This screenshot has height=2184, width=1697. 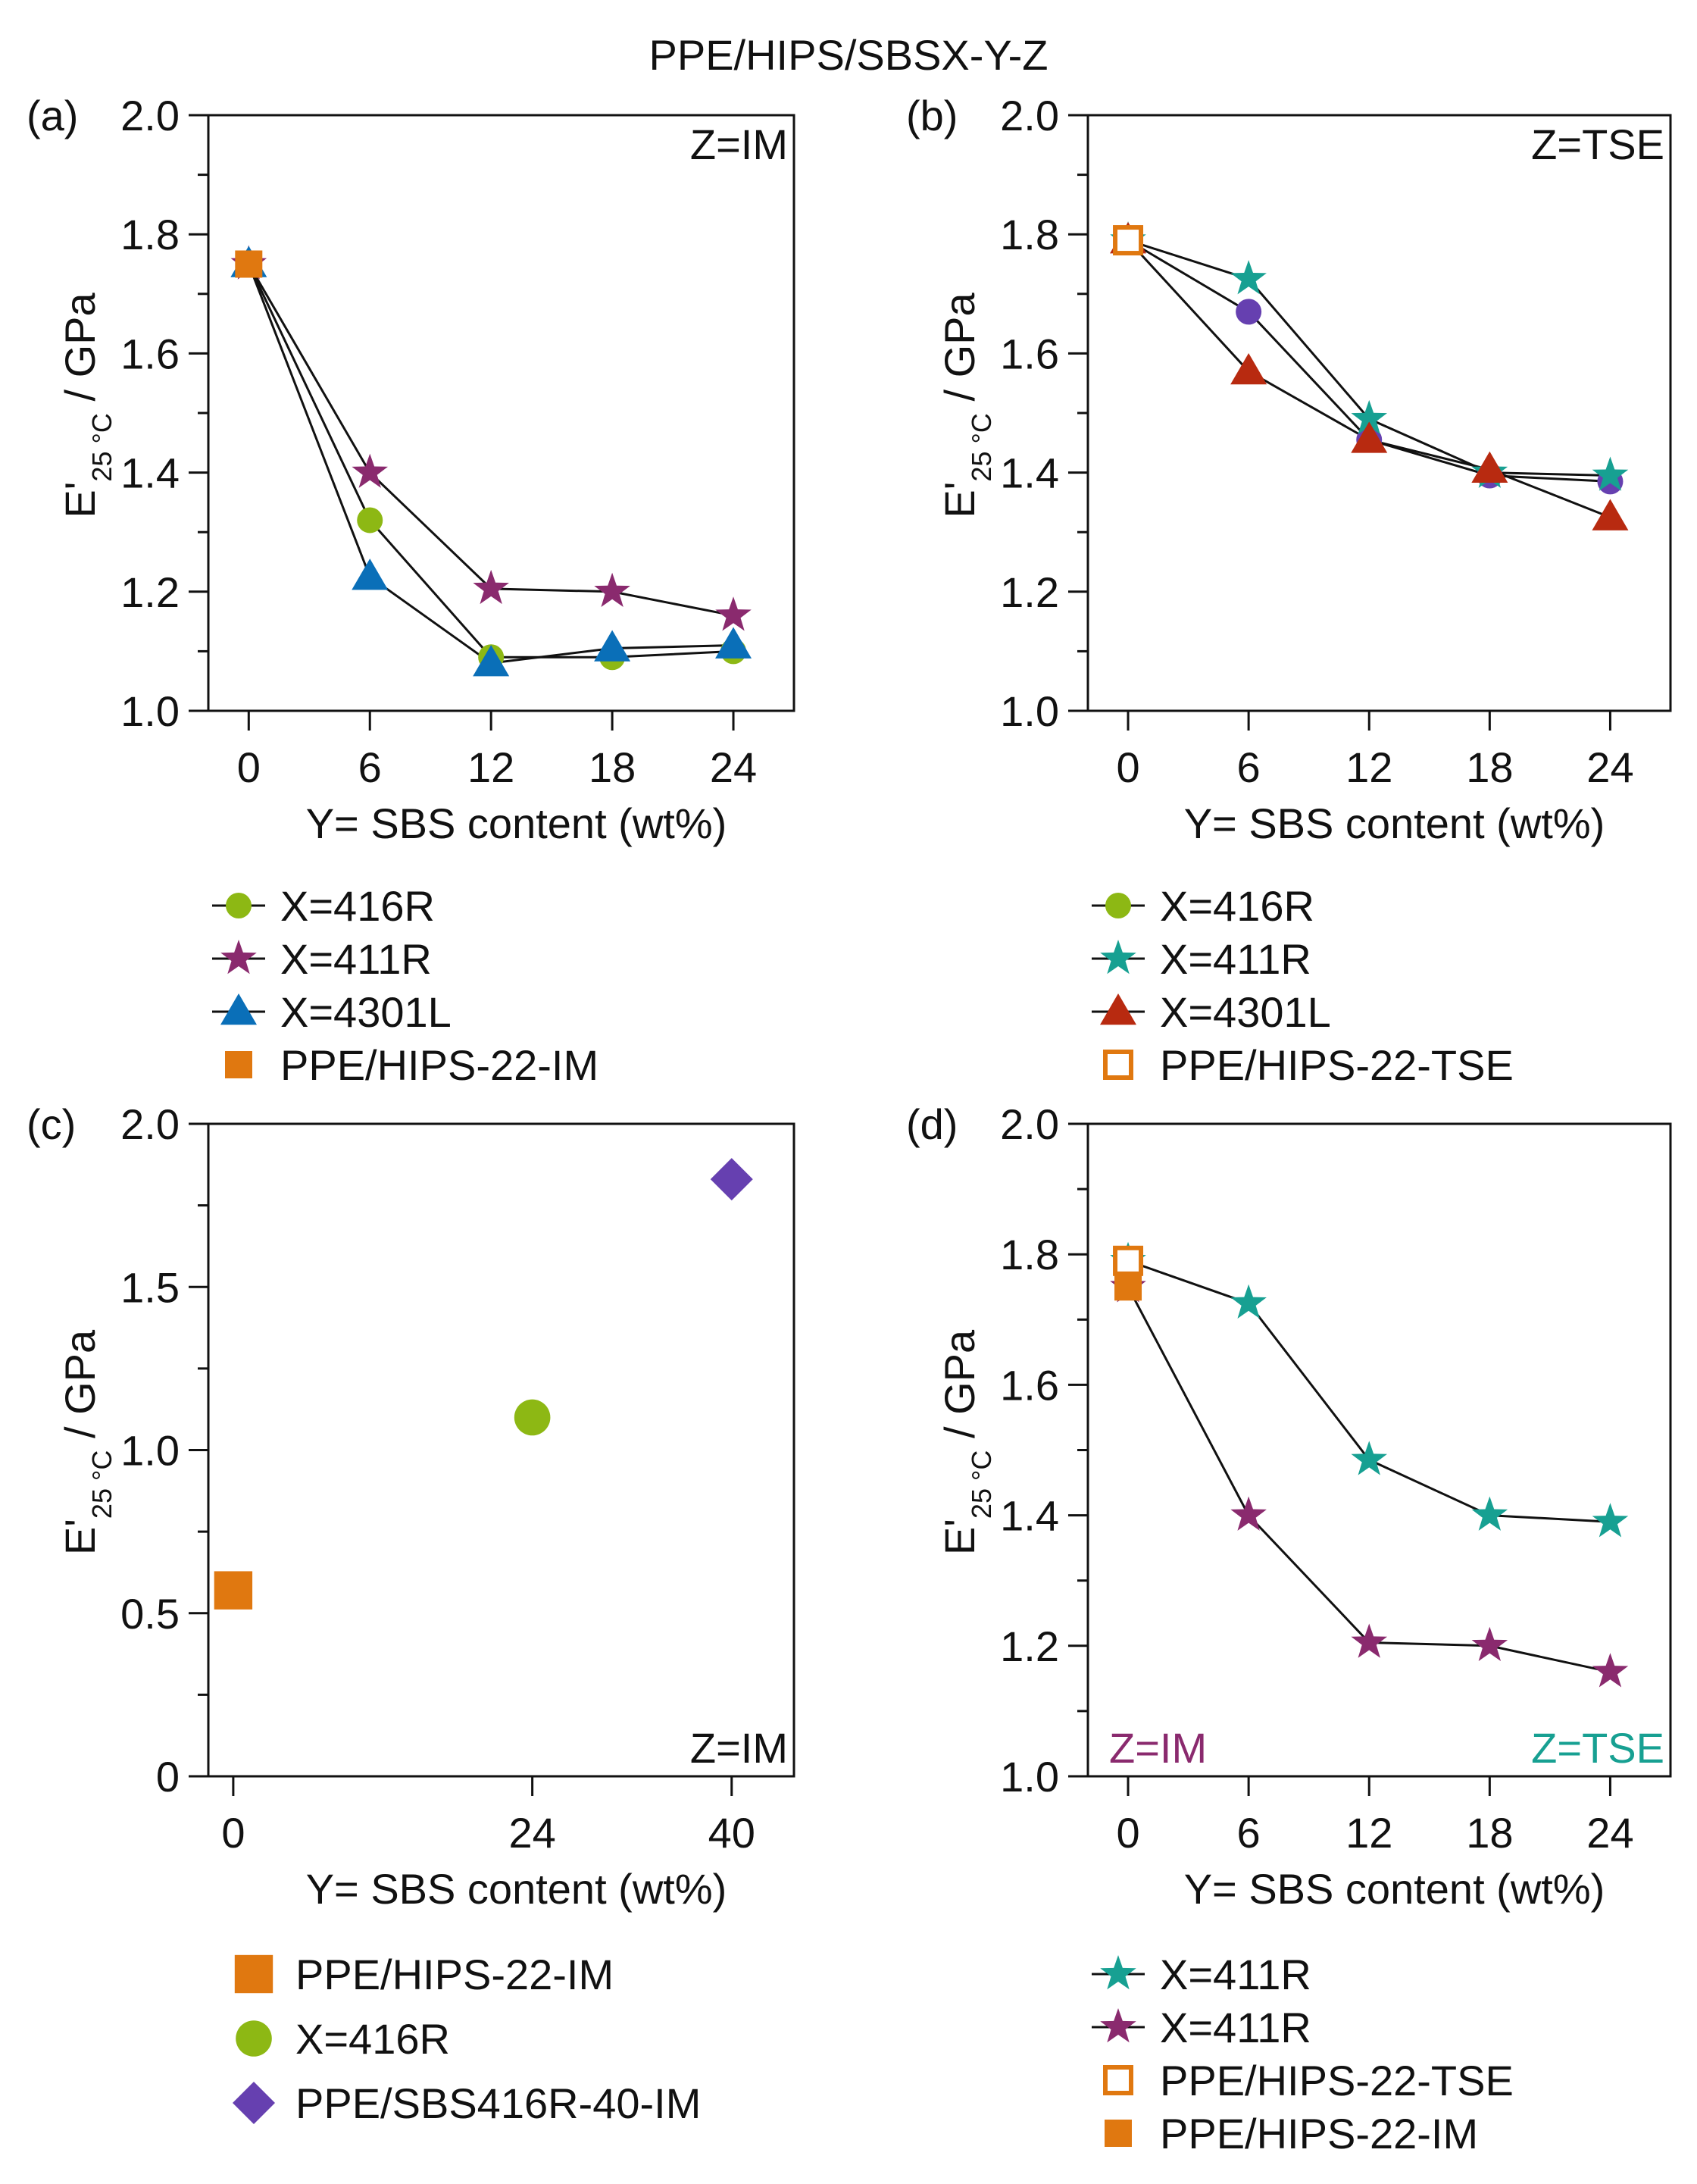 What do you see at coordinates (1158, 1748) in the screenshot?
I see `corner-label-left: Z=IM` at bounding box center [1158, 1748].